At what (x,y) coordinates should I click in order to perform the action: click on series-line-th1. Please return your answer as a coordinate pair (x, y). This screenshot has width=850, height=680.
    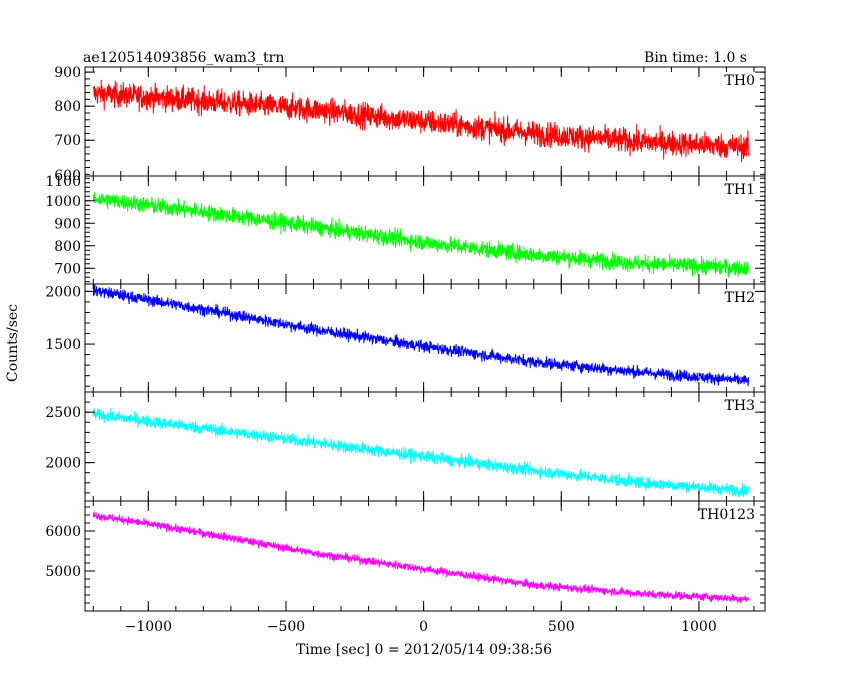
    Looking at the image, I should click on (420, 235).